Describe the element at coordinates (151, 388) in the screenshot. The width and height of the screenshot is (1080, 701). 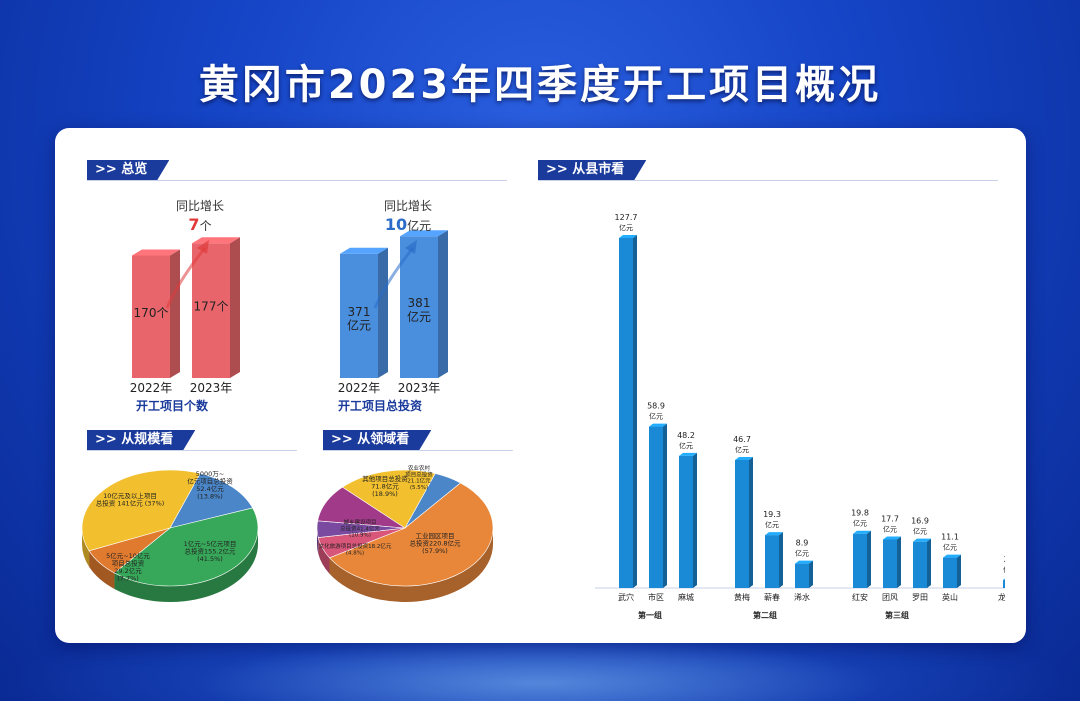
I see `bar-category-label: 2022年` at that location.